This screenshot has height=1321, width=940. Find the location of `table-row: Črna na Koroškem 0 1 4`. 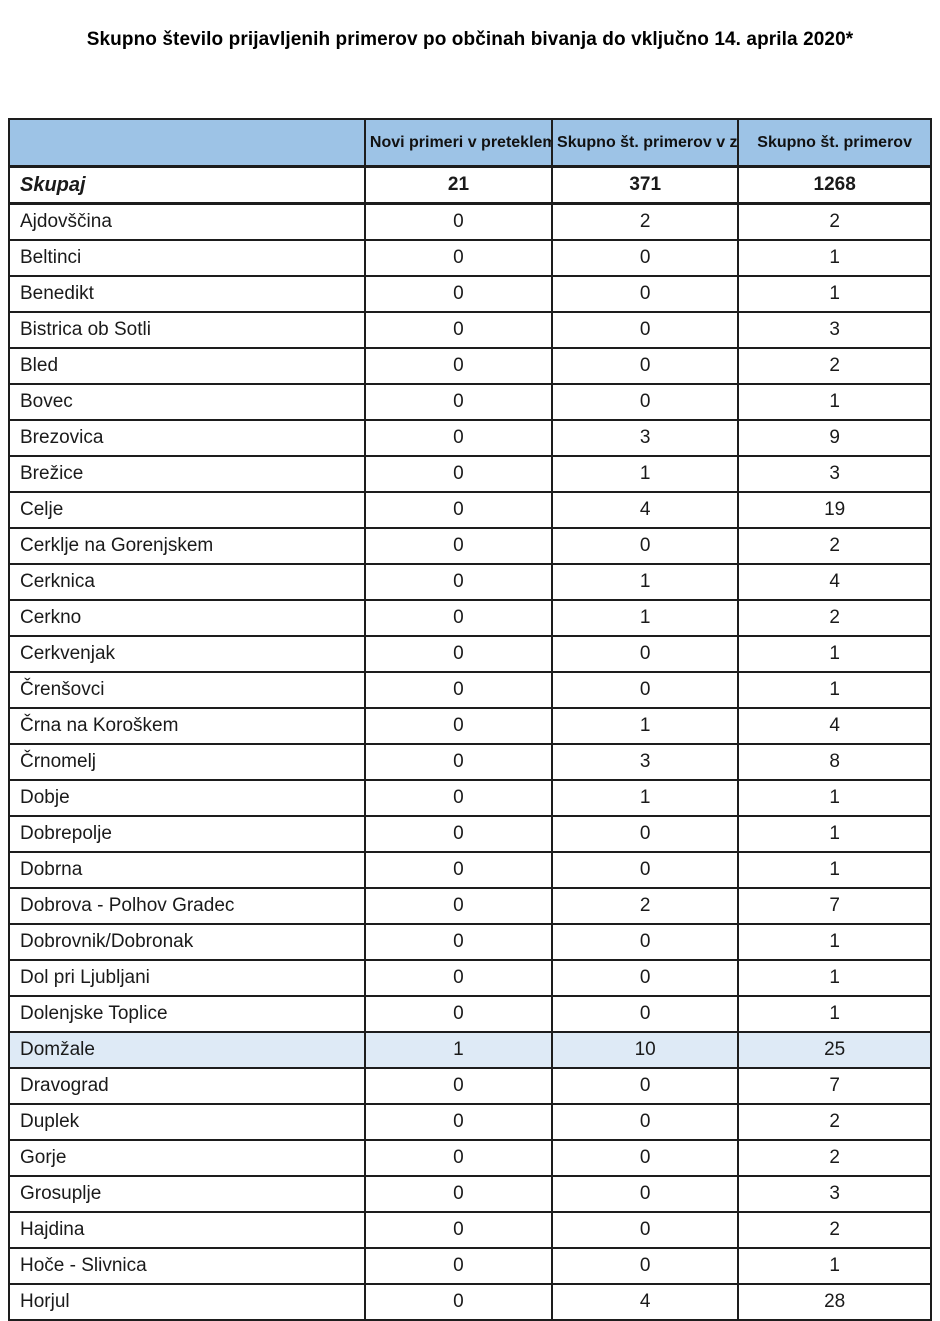

table-row: Črna na Koroškem 0 1 4 is located at coordinates (470, 726).